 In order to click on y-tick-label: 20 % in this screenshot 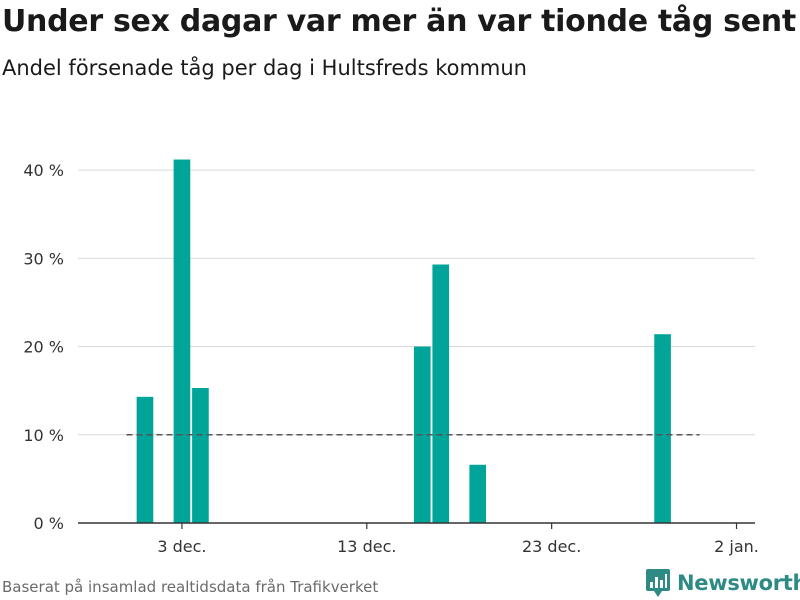, I will do `click(43, 347)`.